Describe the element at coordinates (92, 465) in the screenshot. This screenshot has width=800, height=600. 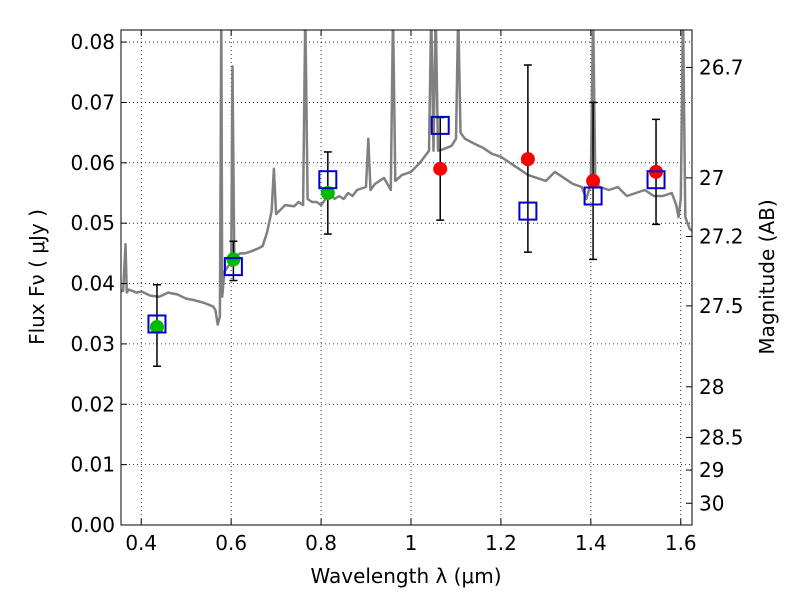
I see `y-tick-label: 0.01` at that location.